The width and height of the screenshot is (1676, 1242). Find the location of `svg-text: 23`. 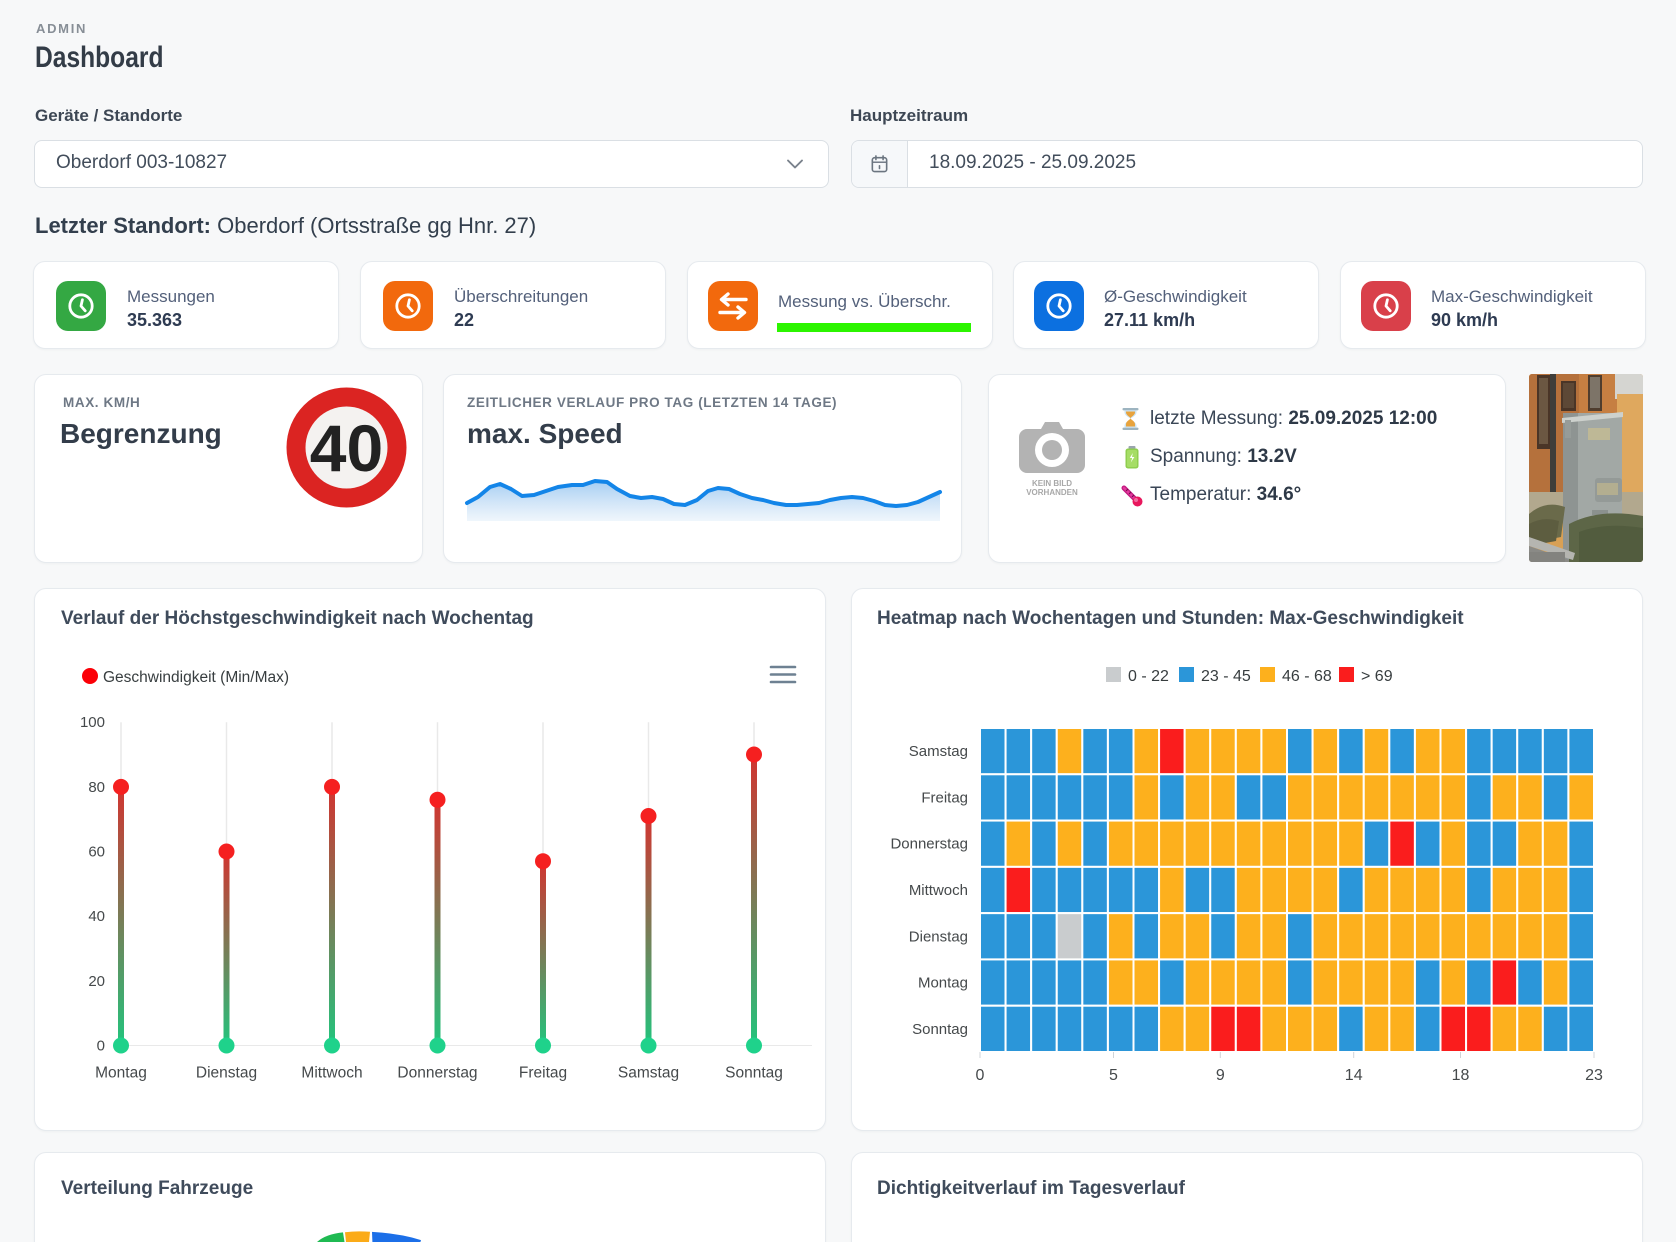

svg-text: 23 is located at coordinates (1594, 1075).